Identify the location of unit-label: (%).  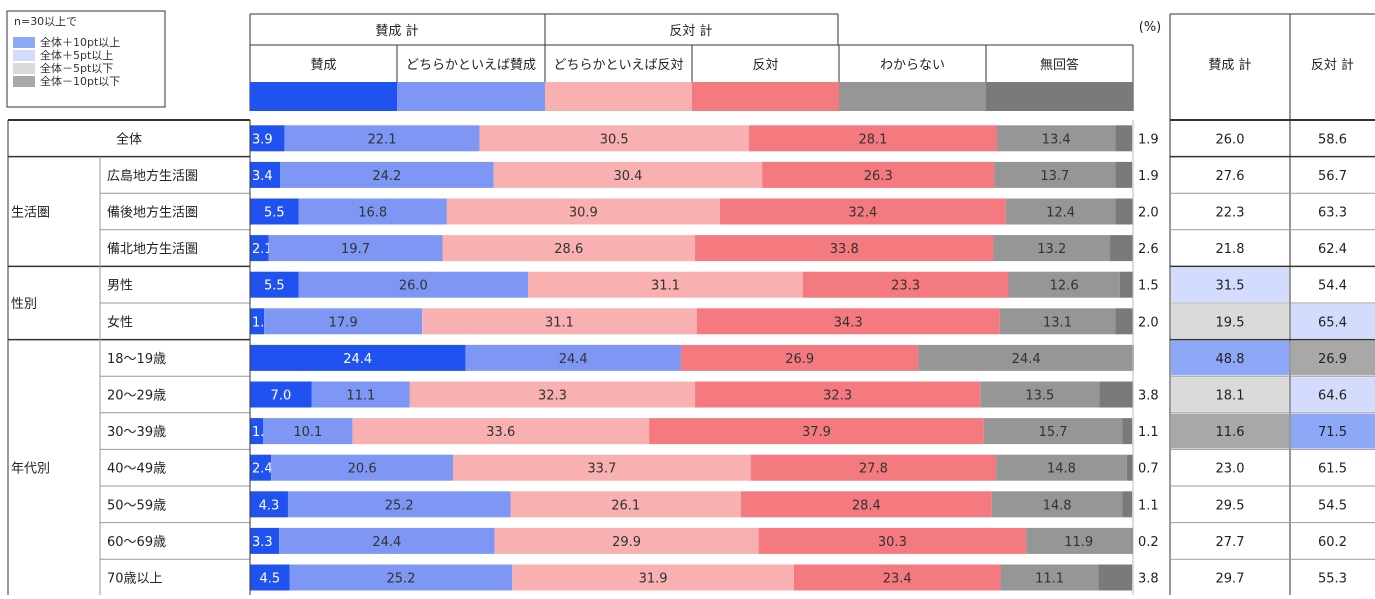
(1150, 27).